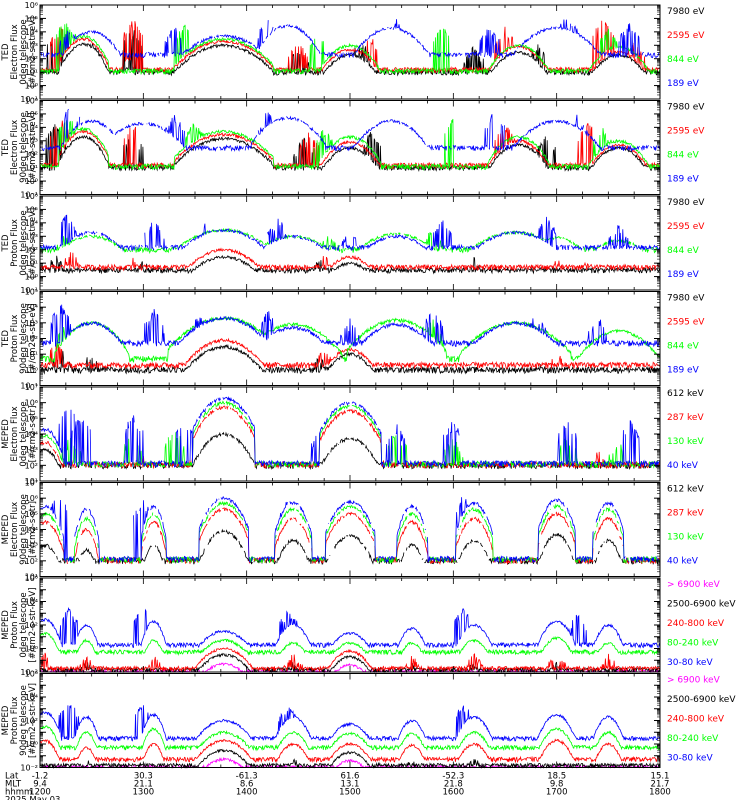 The image size is (750, 800). Describe the element at coordinates (144, 793) in the screenshot. I see `x-tick-label-hhmm: 1300` at that location.